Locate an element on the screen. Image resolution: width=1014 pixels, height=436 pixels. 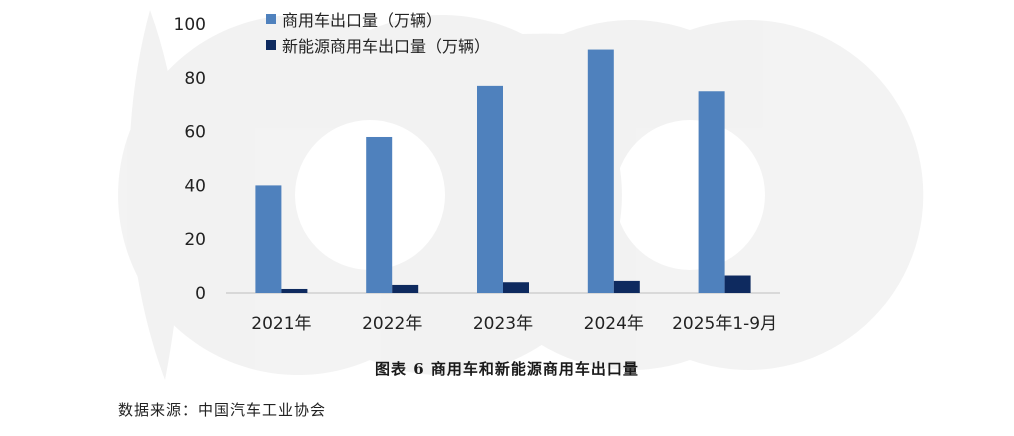
y-axis: 0 20 40 60 80 100 is located at coordinates (190, 159).